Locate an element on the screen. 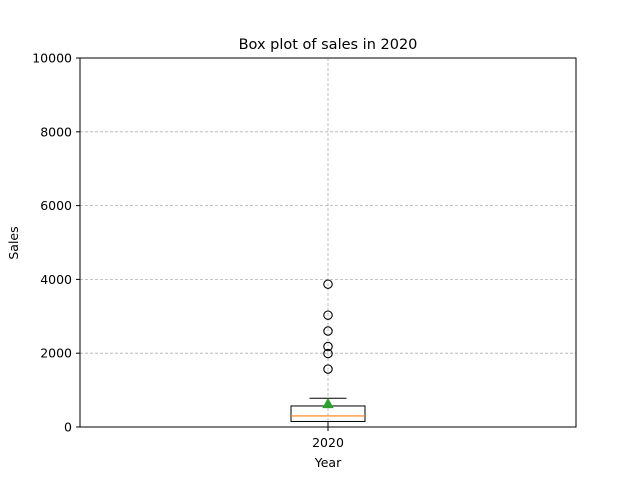  mean-marker is located at coordinates (328, 403).